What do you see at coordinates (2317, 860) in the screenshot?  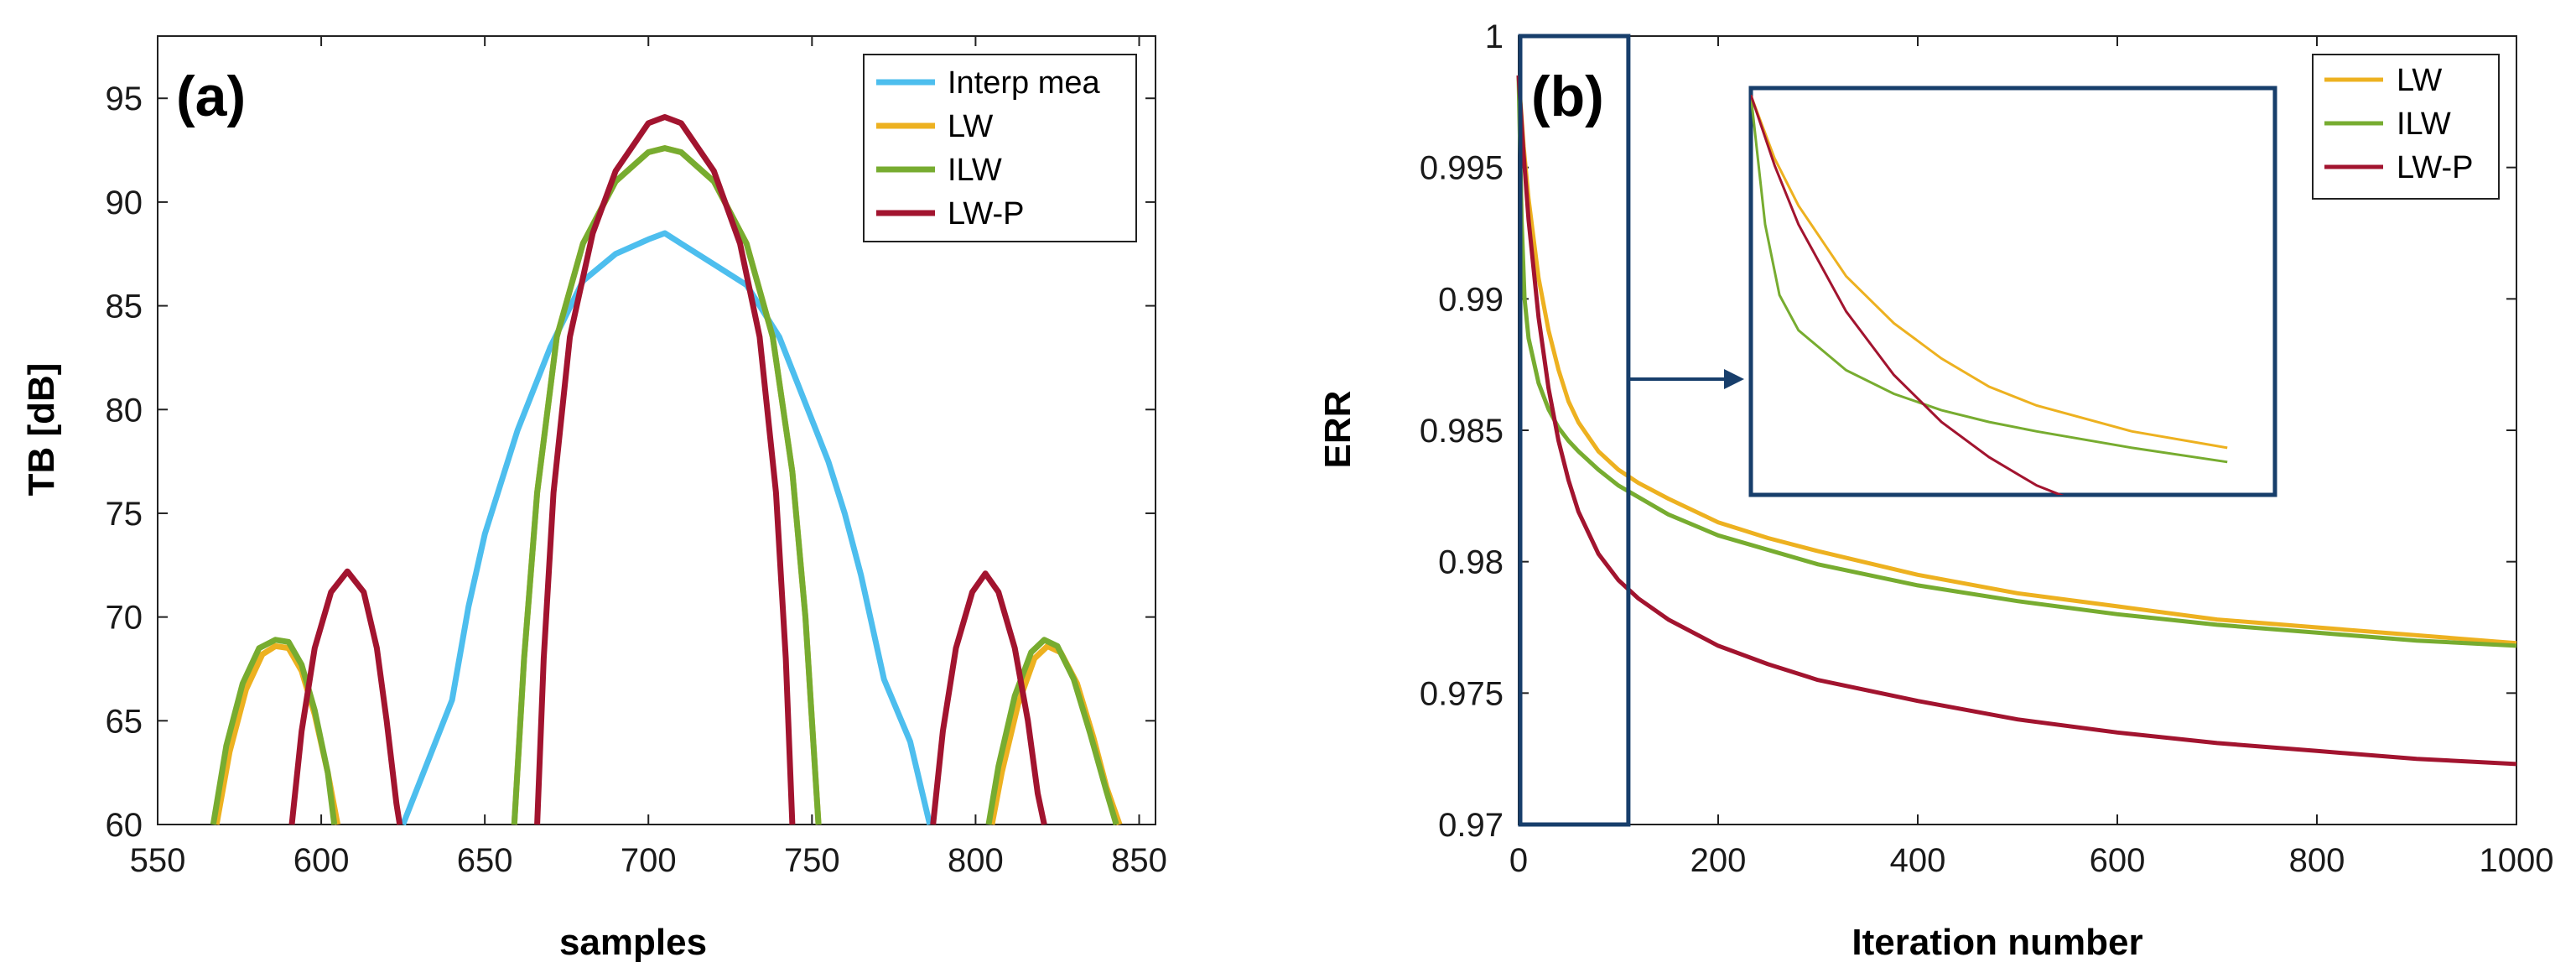 I see `panel-b-x-tick-label: 800` at bounding box center [2317, 860].